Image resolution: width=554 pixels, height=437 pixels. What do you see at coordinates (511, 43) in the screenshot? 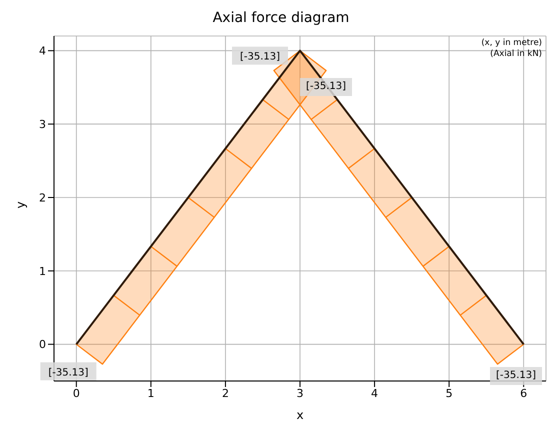
I see `annotation: (x, y in metre)` at bounding box center [511, 43].